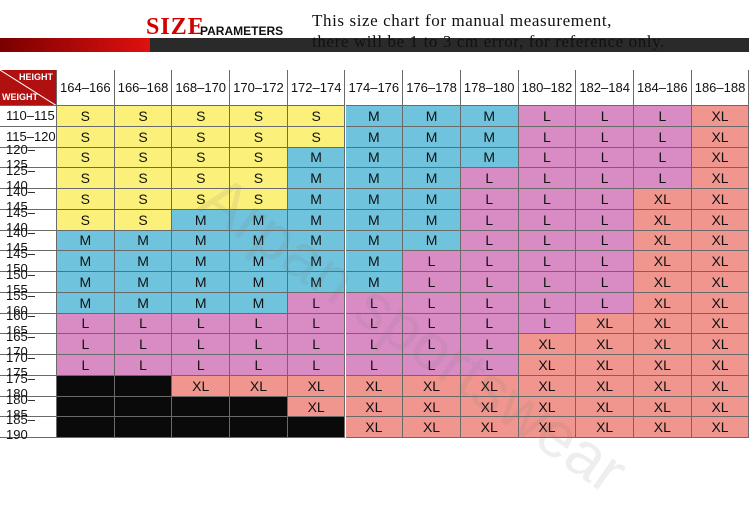 Image resolution: width=749 pixels, height=508 pixels. I want to click on column-header-height: 184–186, so click(663, 88).